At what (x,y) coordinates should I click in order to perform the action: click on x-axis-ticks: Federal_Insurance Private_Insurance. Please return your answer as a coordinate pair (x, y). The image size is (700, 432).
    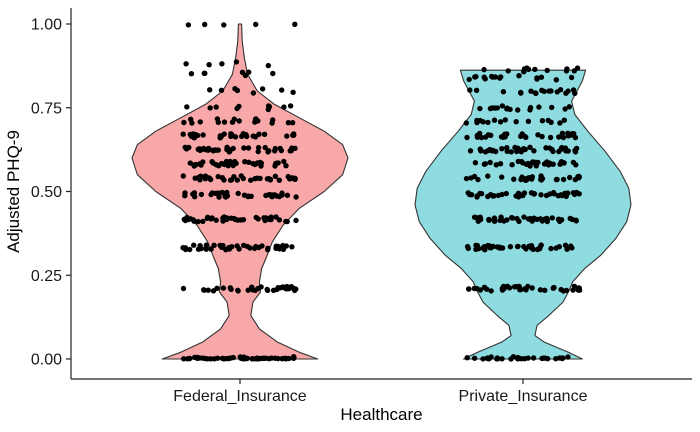
    Looking at the image, I should click on (380, 392).